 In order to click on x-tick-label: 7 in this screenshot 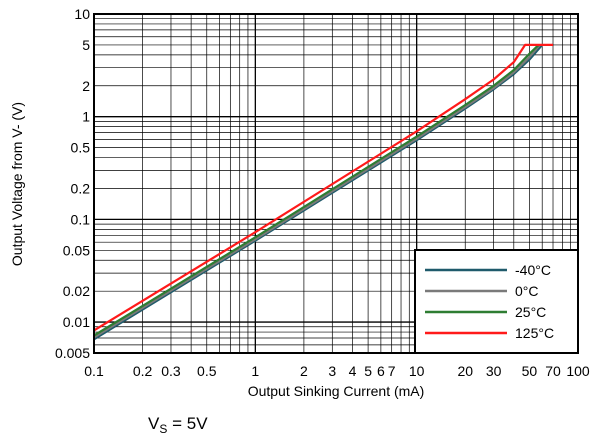, I will do `click(392, 371)`.